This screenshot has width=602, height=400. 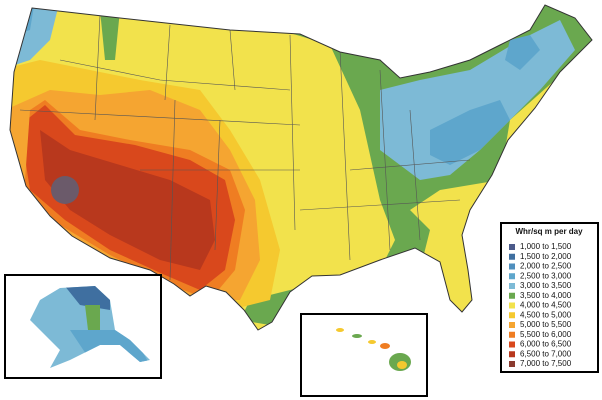 What do you see at coordinates (546, 295) in the screenshot?
I see `legend-label: 3,500 to 4,000` at bounding box center [546, 295].